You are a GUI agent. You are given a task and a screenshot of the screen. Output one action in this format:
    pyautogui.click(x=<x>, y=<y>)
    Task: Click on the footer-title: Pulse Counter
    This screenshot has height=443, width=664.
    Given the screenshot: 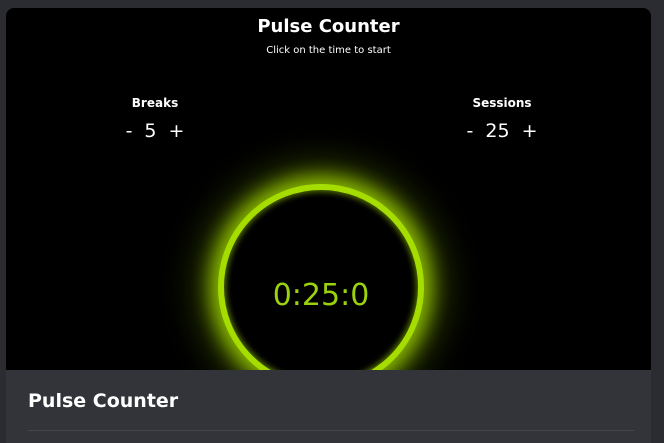 What is the action you would take?
    pyautogui.click(x=103, y=401)
    